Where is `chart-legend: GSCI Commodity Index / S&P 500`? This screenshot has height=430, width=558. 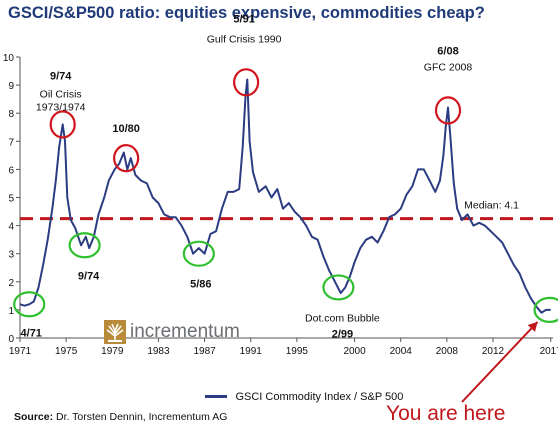
chart-legend: GSCI Commodity Index / S&P 500 is located at coordinates (304, 395).